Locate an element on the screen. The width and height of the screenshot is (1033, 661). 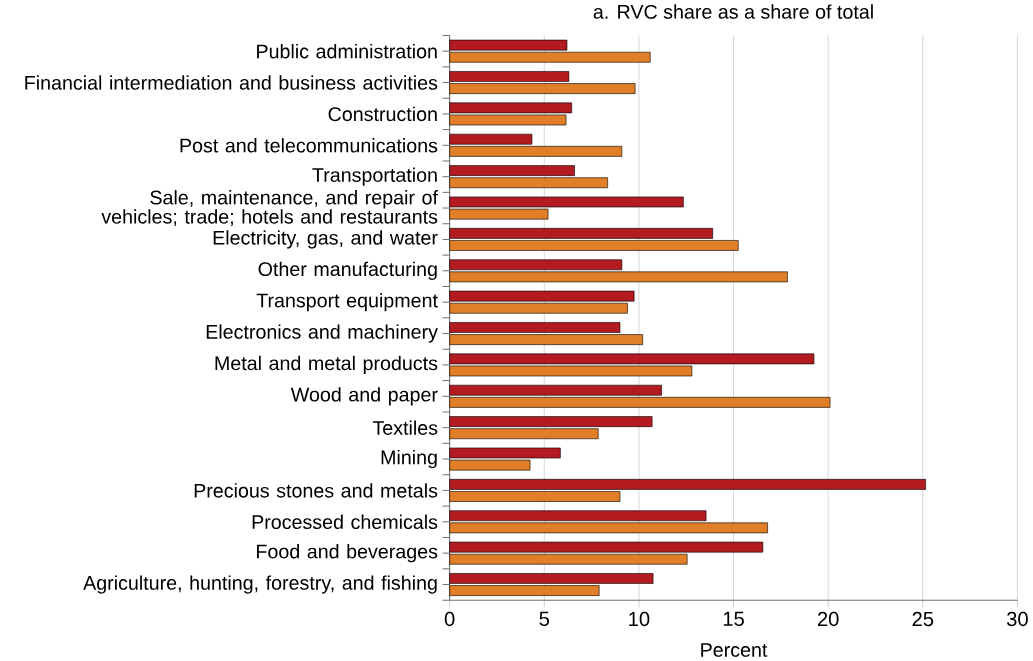
y-tick-label: Transportation is located at coordinates (374, 176).